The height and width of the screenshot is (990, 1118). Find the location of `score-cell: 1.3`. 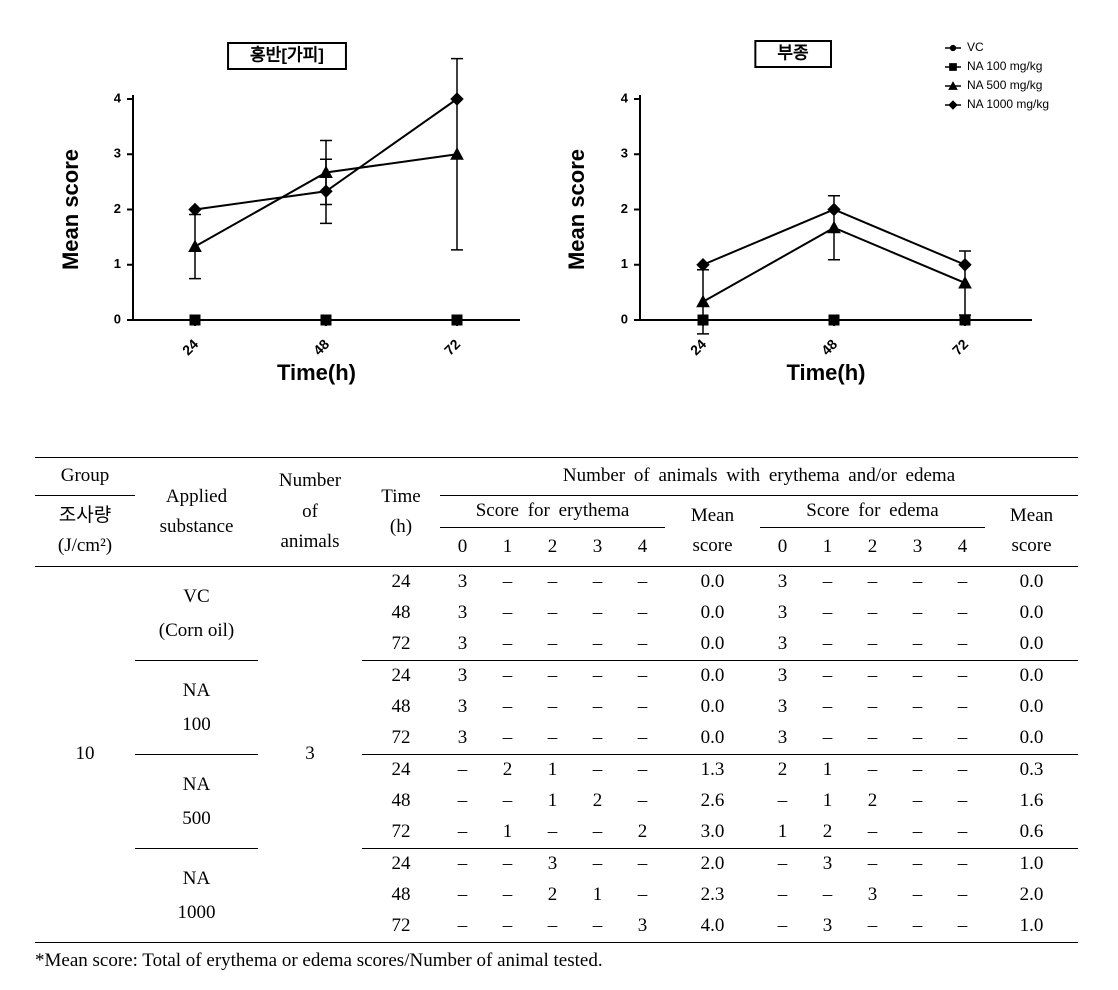

score-cell: 1.3 is located at coordinates (712, 770).